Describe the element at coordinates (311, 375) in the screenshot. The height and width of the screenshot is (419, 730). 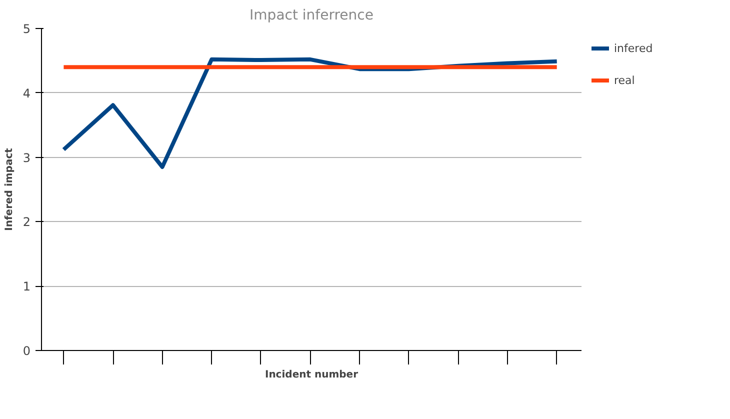
I see `x-axis-title: Incident number` at that location.